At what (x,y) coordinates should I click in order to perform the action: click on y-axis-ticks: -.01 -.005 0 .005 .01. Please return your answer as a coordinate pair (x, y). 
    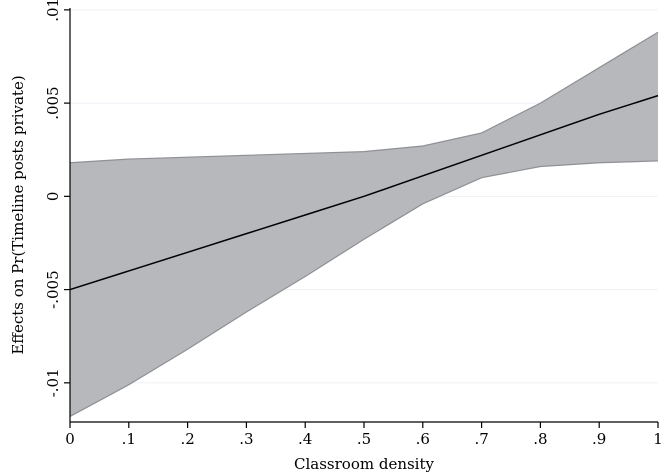
    Looking at the image, I should click on (57, 198).